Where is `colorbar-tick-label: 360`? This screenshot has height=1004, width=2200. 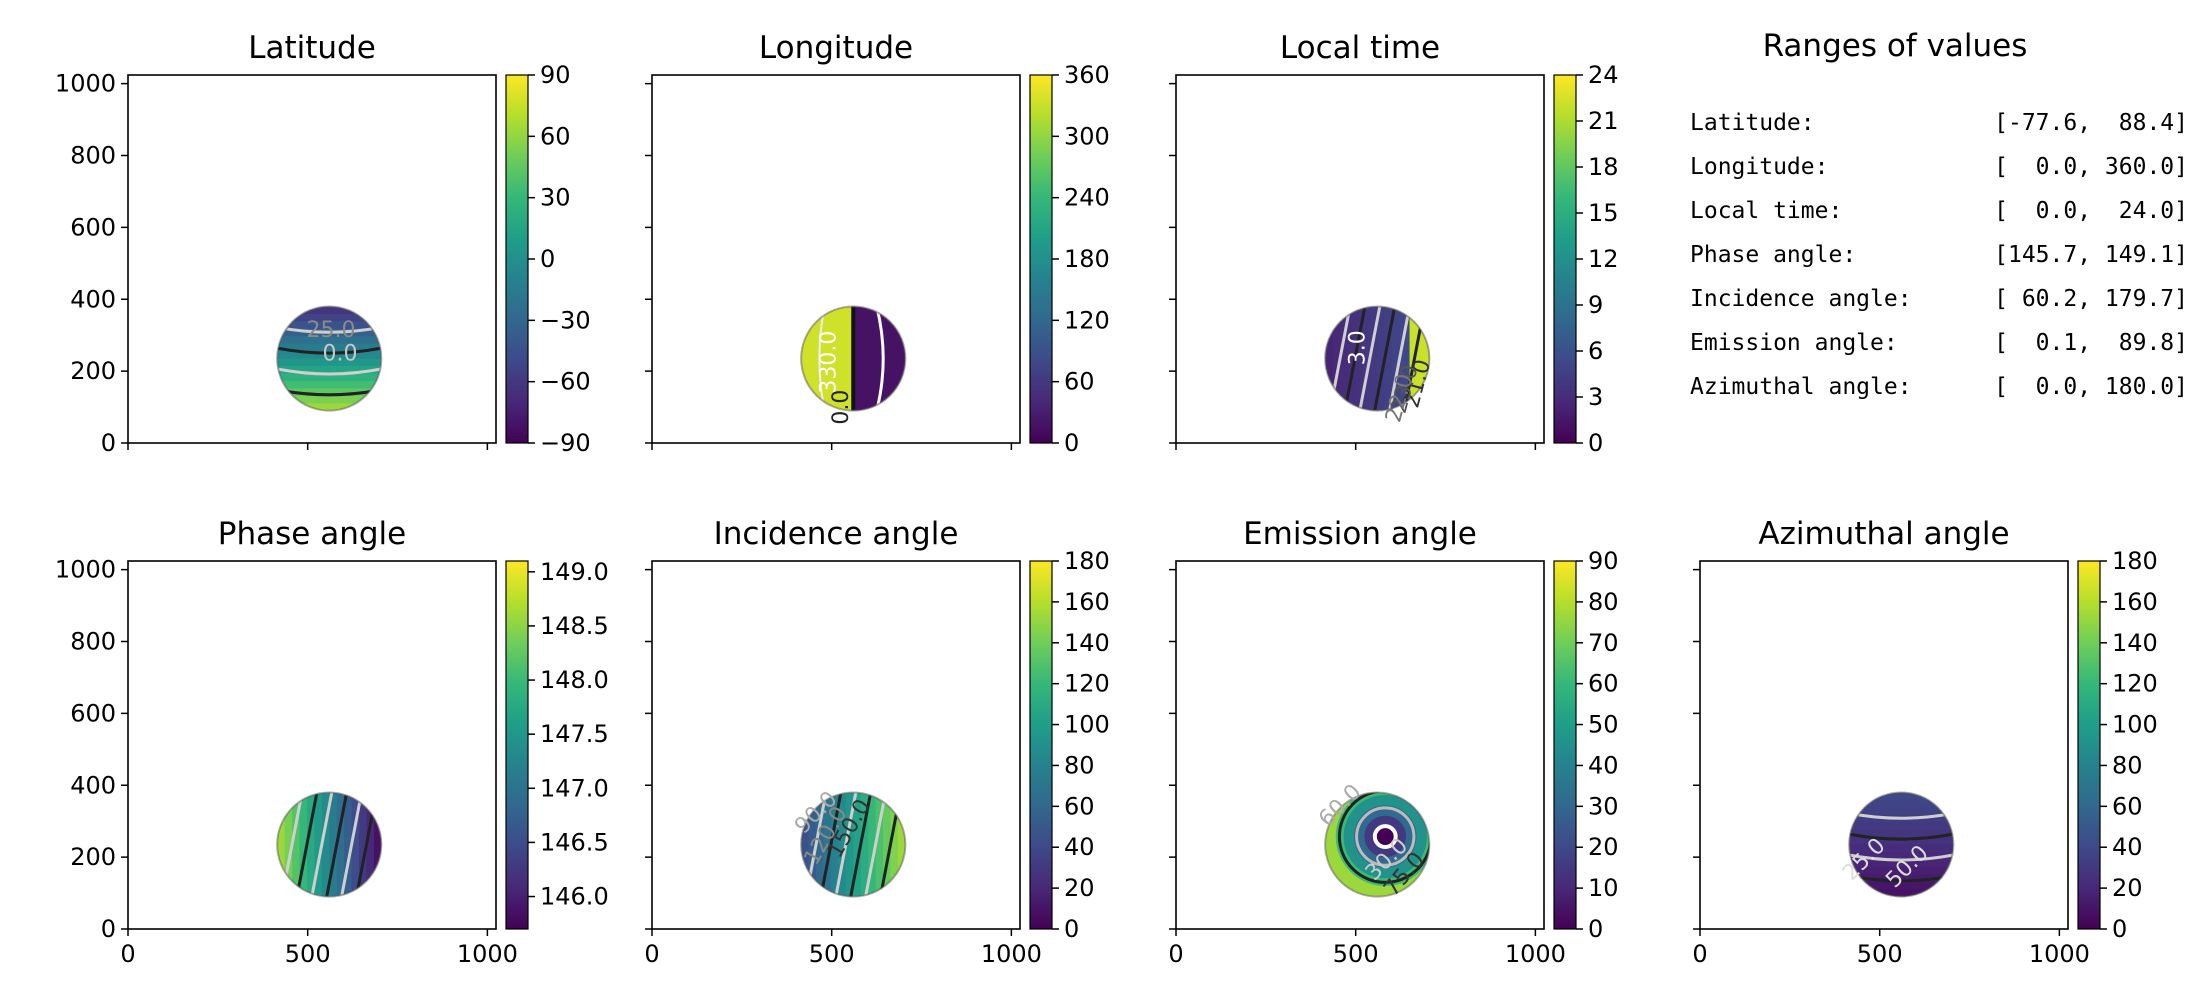 colorbar-tick-label: 360 is located at coordinates (1087, 75).